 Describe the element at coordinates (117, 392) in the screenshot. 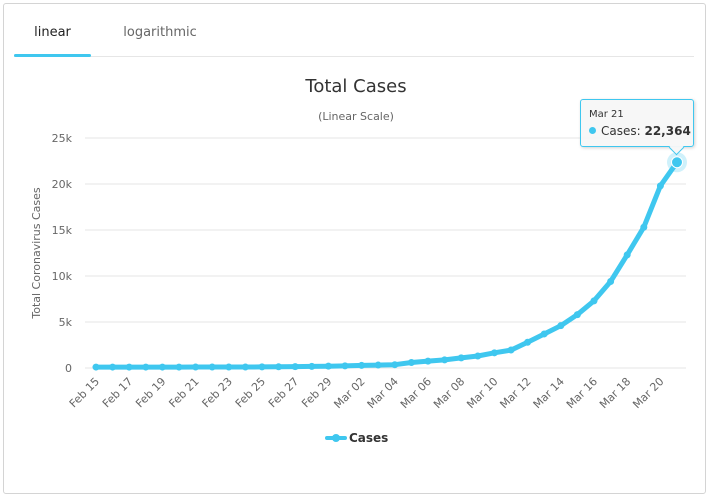

I see `x-tick-label: Feb 17` at that location.